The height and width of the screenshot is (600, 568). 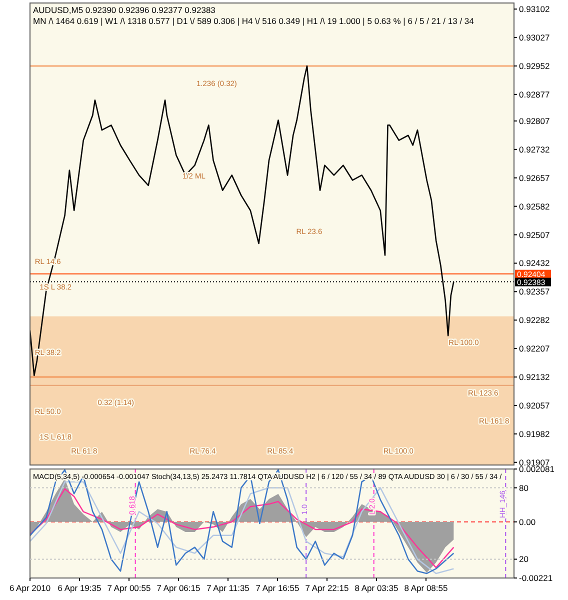 I want to click on y-tick-label: 0.92732, so click(x=534, y=149).